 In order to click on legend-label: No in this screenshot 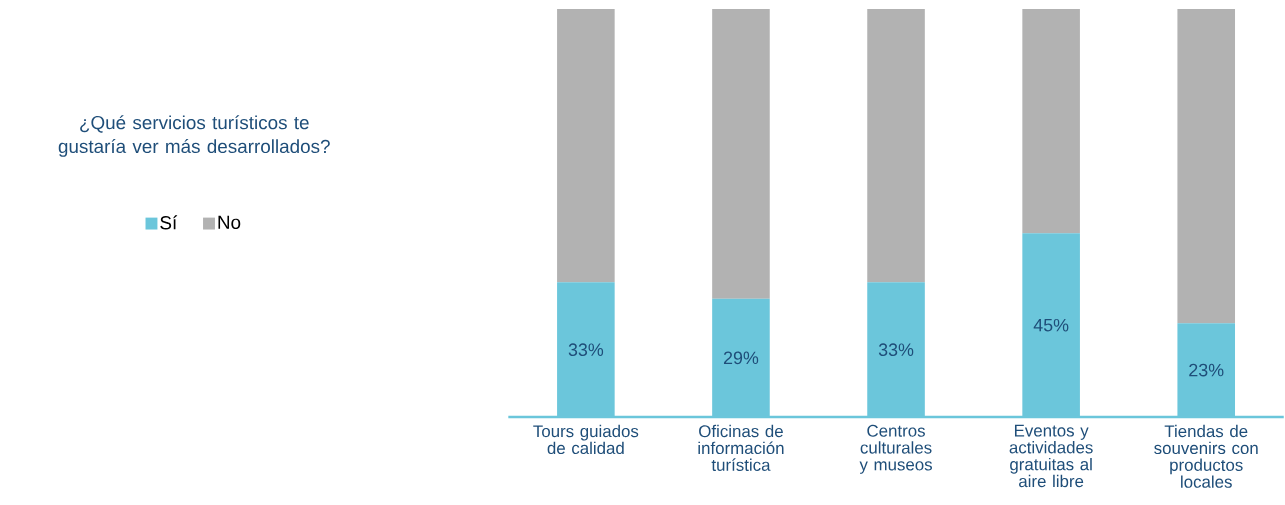, I will do `click(229, 222)`.